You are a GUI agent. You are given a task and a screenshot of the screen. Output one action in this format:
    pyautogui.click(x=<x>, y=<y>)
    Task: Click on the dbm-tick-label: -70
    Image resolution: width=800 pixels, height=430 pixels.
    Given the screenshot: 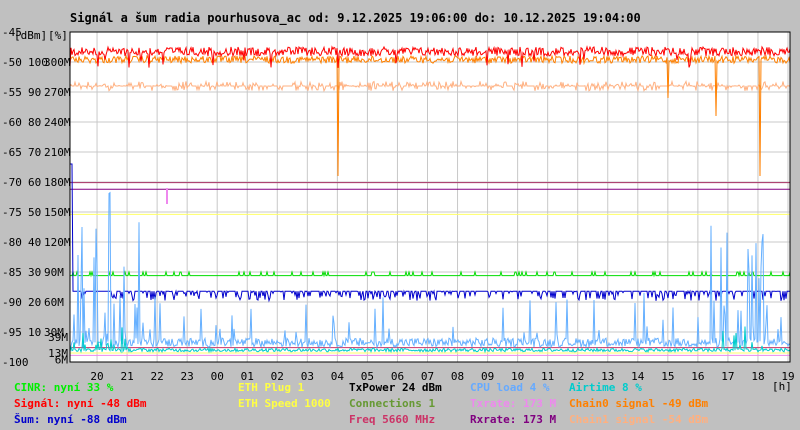 What is the action you would take?
    pyautogui.click(x=12, y=182)
    